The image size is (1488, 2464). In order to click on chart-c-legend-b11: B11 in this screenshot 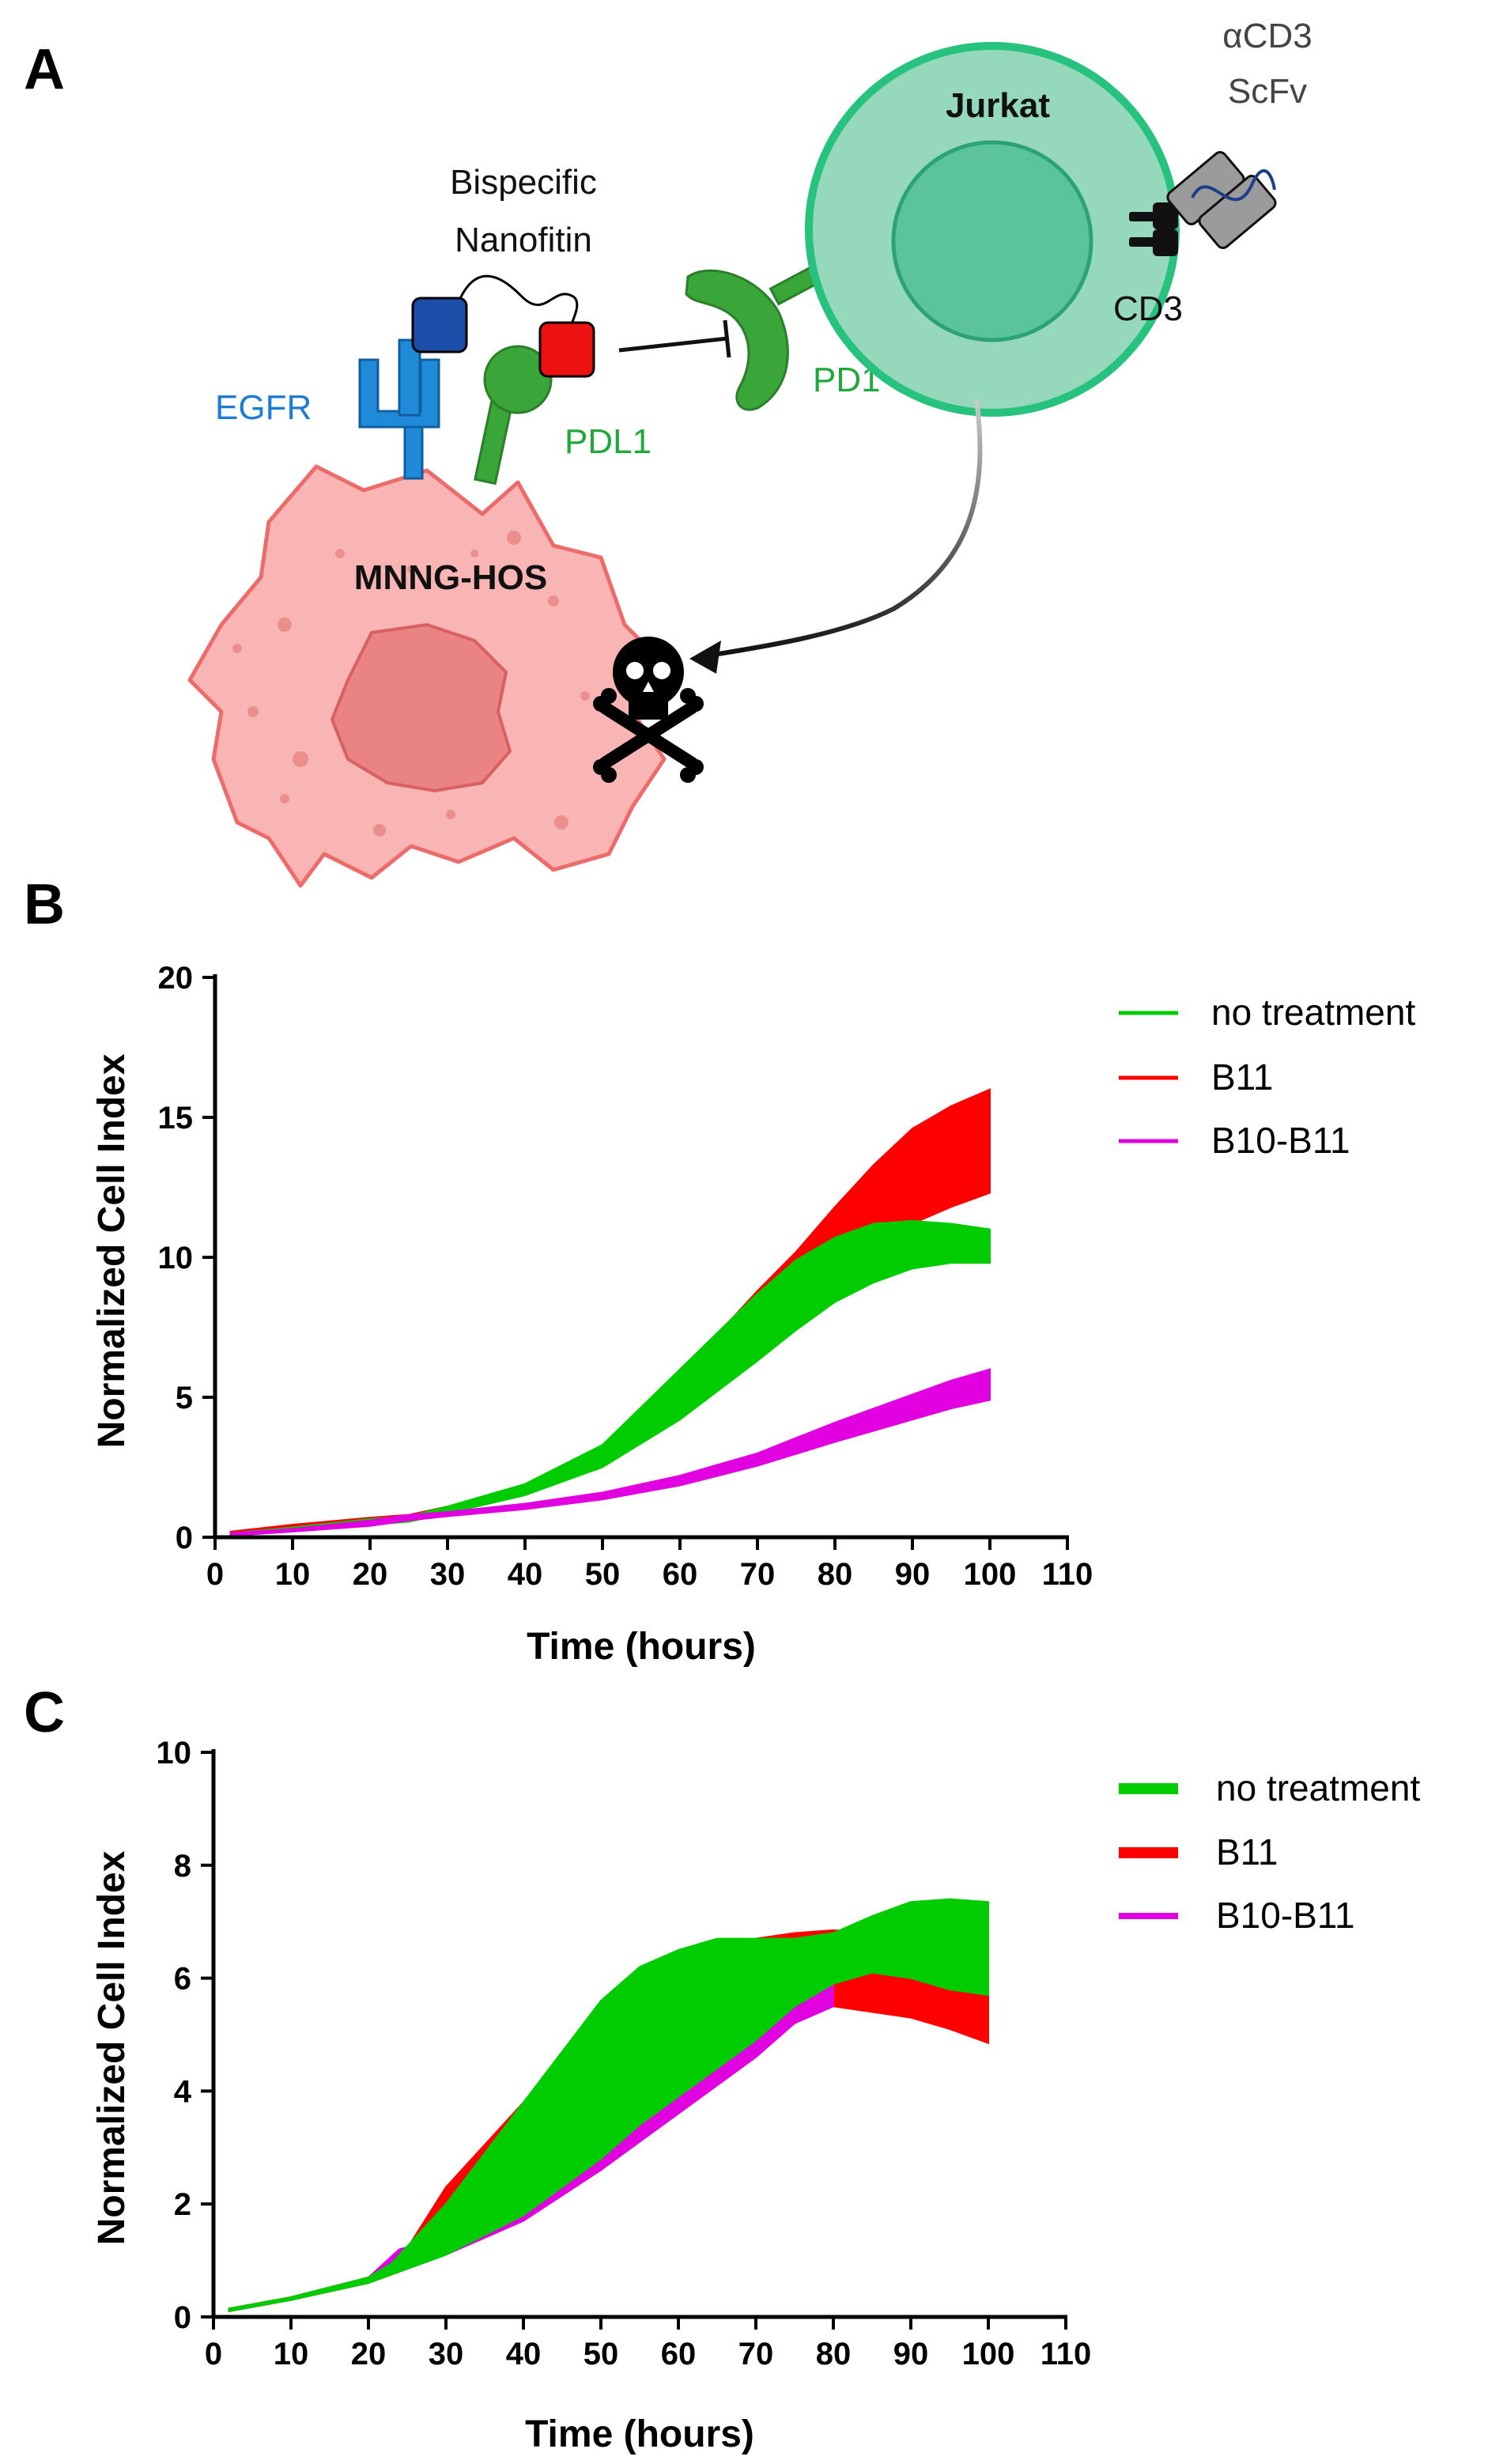, I will do `click(1247, 1852)`.